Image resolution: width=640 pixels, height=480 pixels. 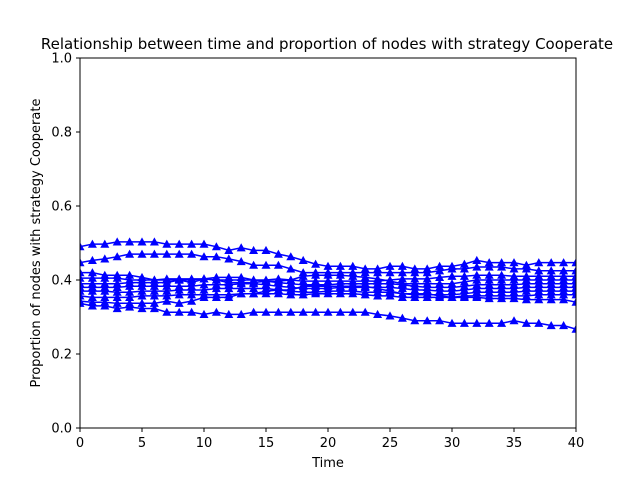 What do you see at coordinates (61, 429) in the screenshot?
I see `y-tick-label: 0.0` at bounding box center [61, 429].